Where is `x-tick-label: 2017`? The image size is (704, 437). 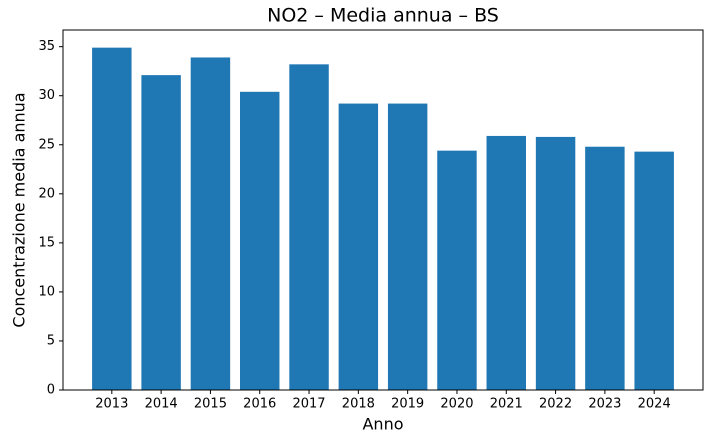
x-tick-label: 2017 is located at coordinates (308, 404).